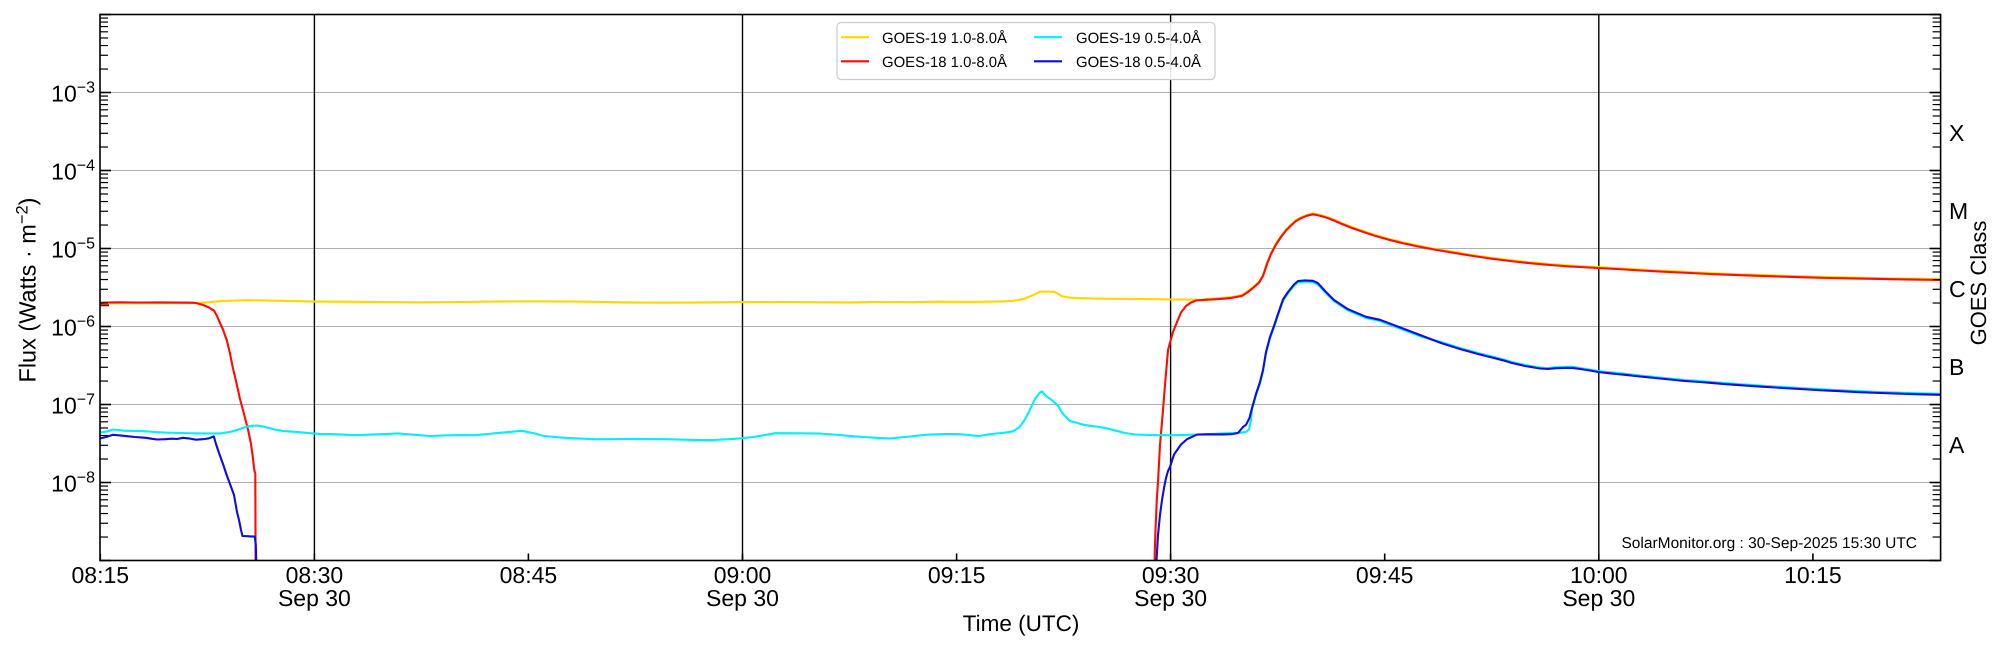 The width and height of the screenshot is (2000, 650). What do you see at coordinates (944, 38) in the screenshot?
I see `svg-text: GOES-19 1.0-8.0Å` at bounding box center [944, 38].